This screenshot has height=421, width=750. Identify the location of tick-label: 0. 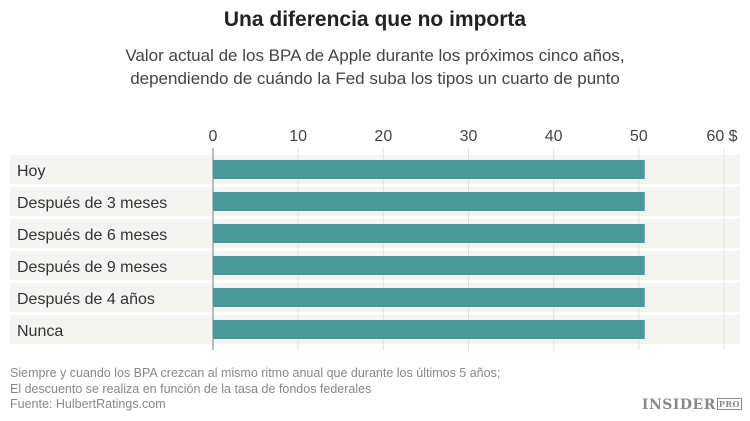
(213, 136).